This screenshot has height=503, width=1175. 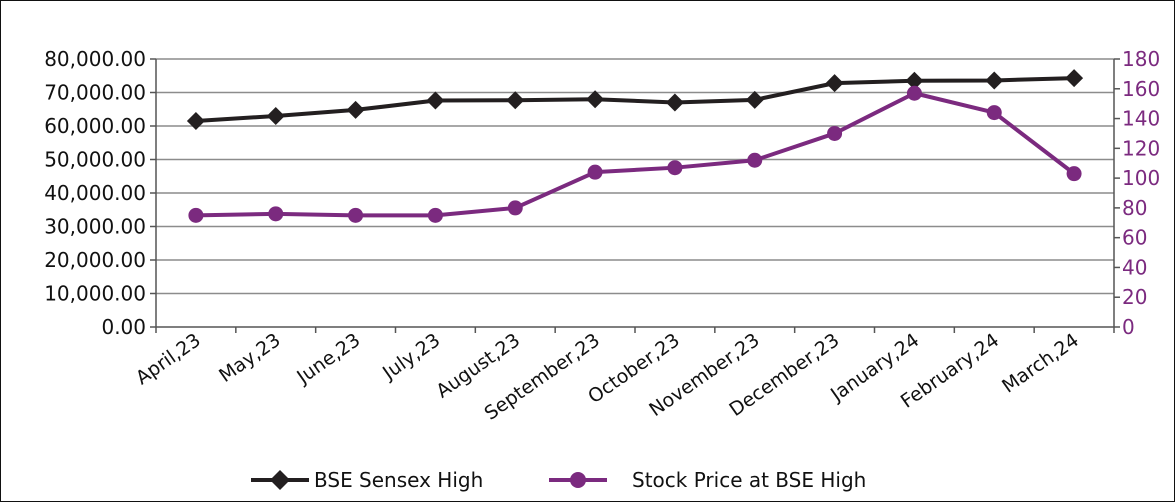 What do you see at coordinates (1141, 59) in the screenshot?
I see `right-tick-label: 180` at bounding box center [1141, 59].